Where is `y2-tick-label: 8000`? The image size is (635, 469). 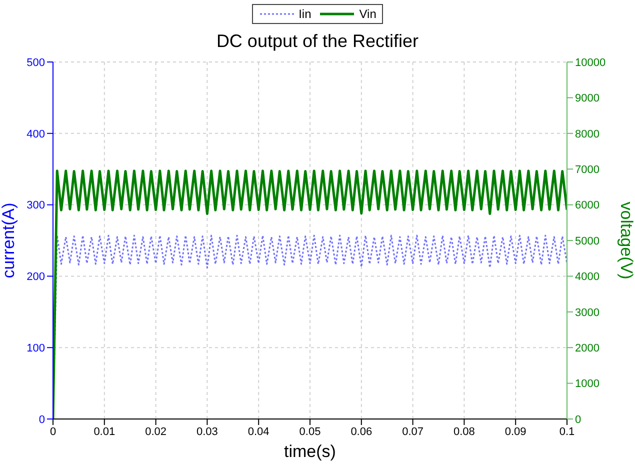
y2-tick-label: 8000 is located at coordinates (587, 134).